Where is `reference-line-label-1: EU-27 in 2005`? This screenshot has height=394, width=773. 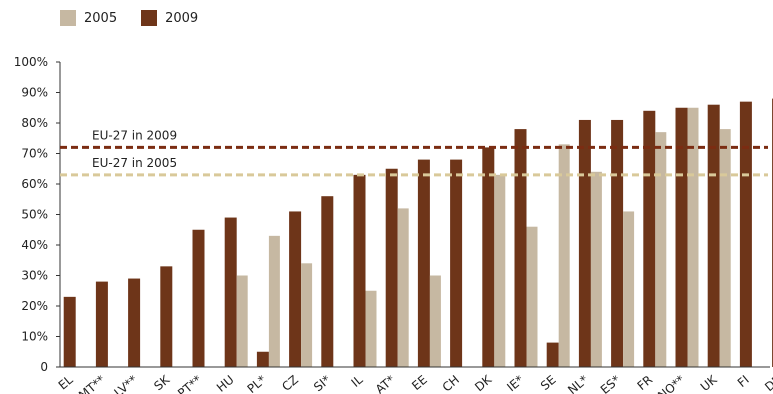 reference-line-label-1: EU-27 in 2005 is located at coordinates (134, 163).